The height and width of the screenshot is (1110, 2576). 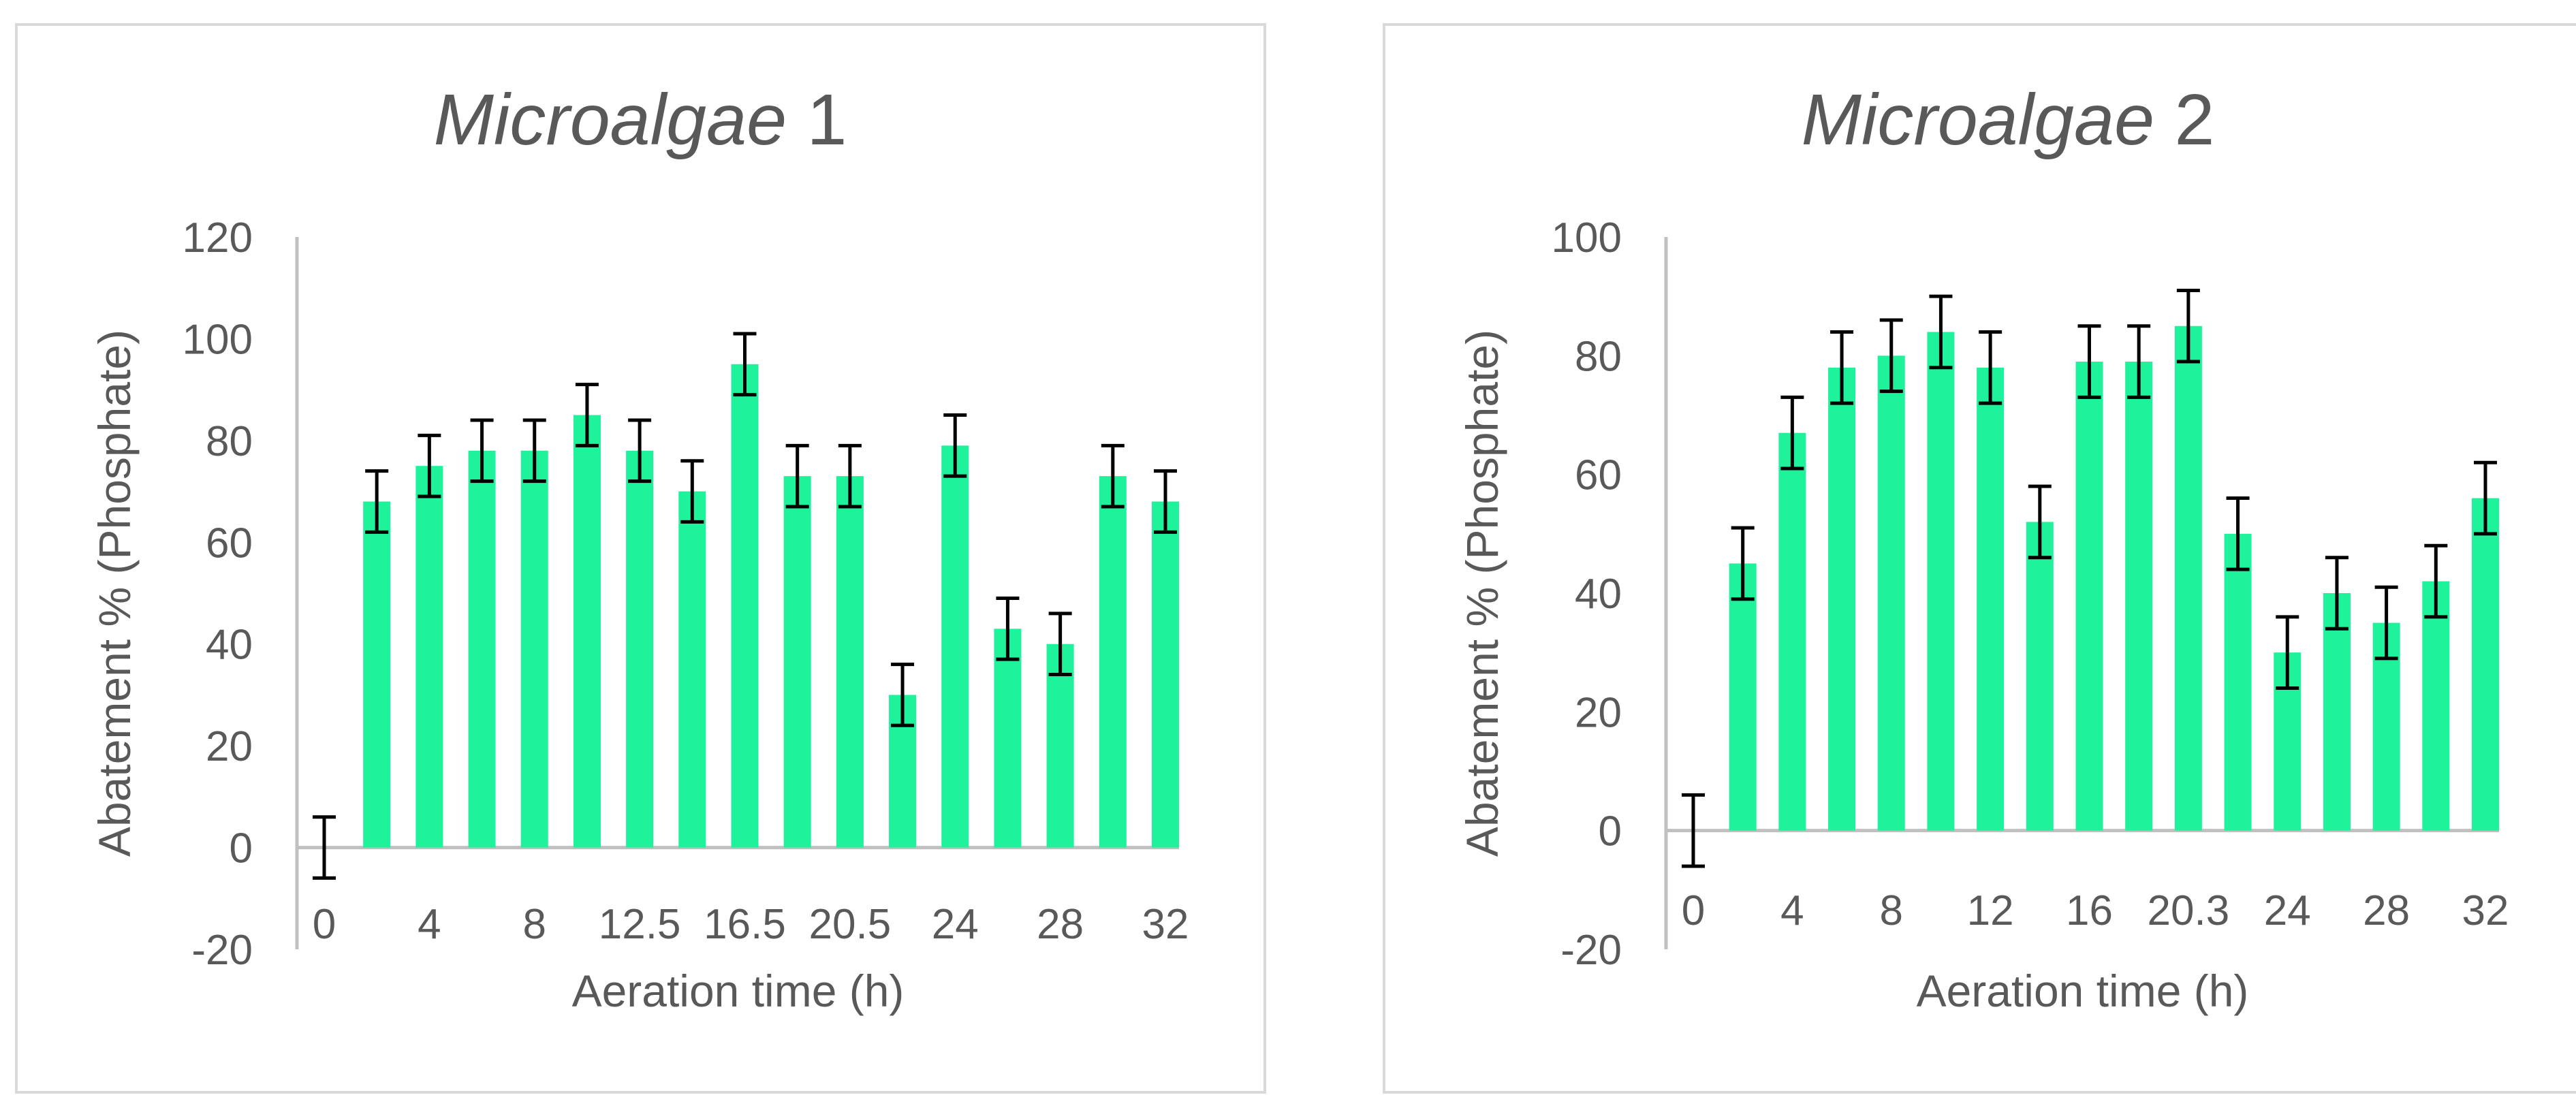 I want to click on chart-title: Microalgae 1, so click(x=640, y=120).